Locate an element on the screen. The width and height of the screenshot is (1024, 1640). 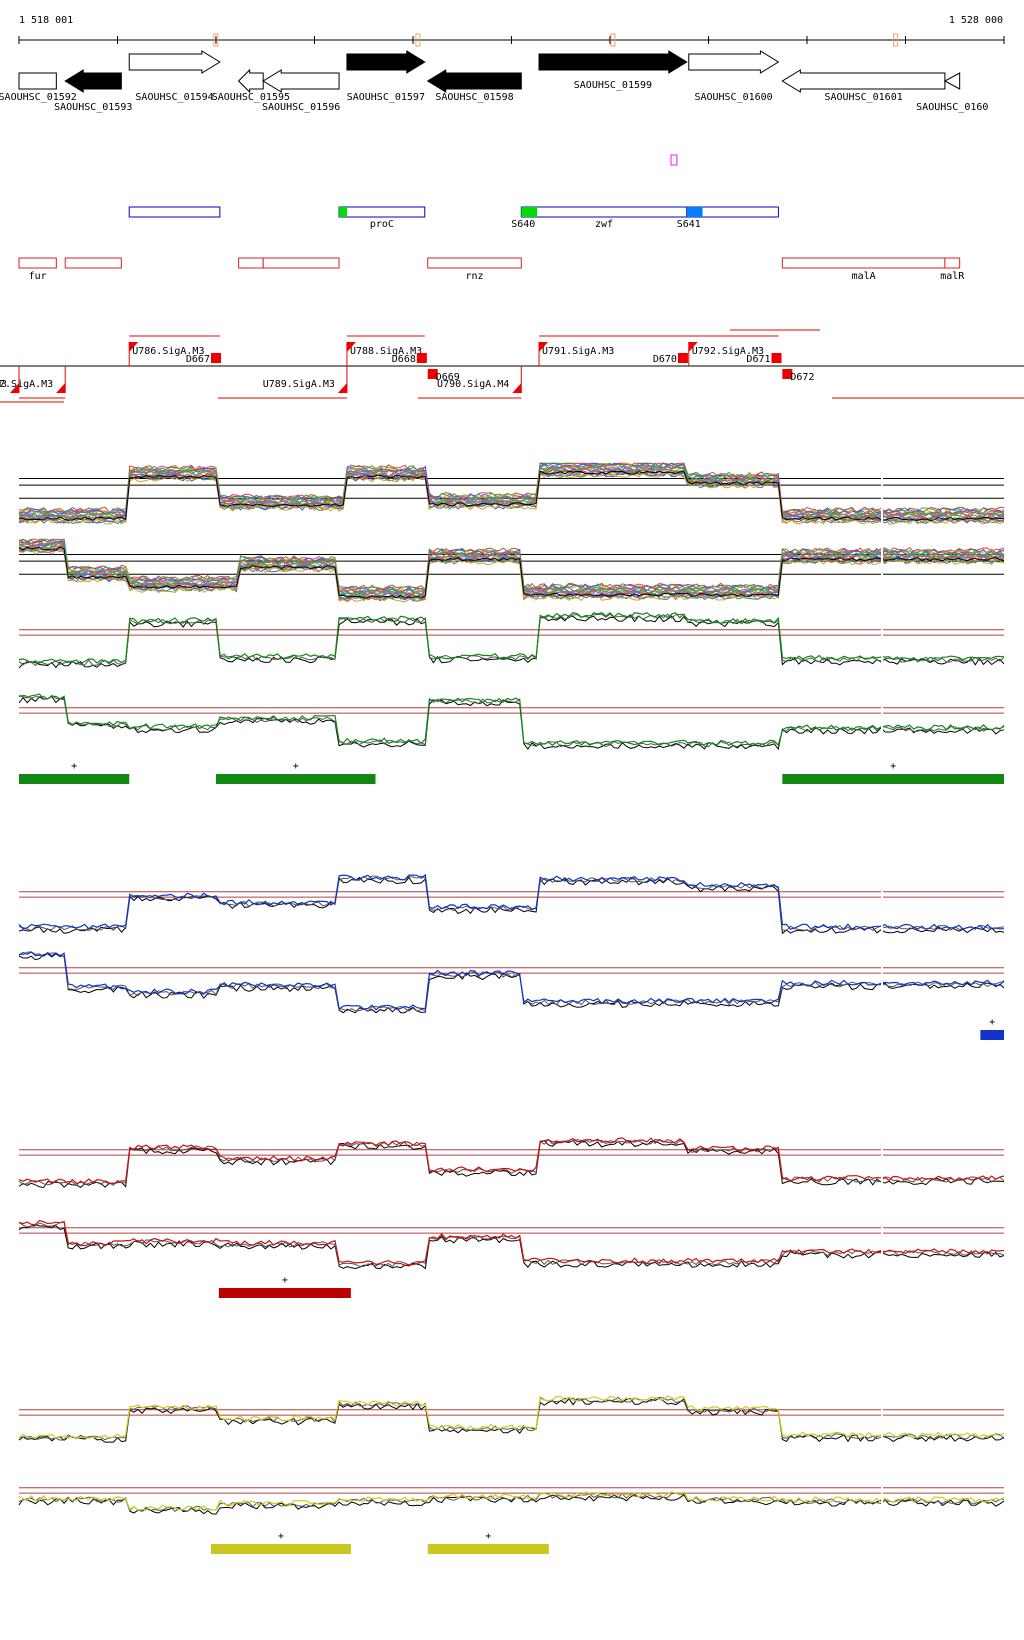
gene-label: SAOUHSC_01592 is located at coordinates (38, 97).